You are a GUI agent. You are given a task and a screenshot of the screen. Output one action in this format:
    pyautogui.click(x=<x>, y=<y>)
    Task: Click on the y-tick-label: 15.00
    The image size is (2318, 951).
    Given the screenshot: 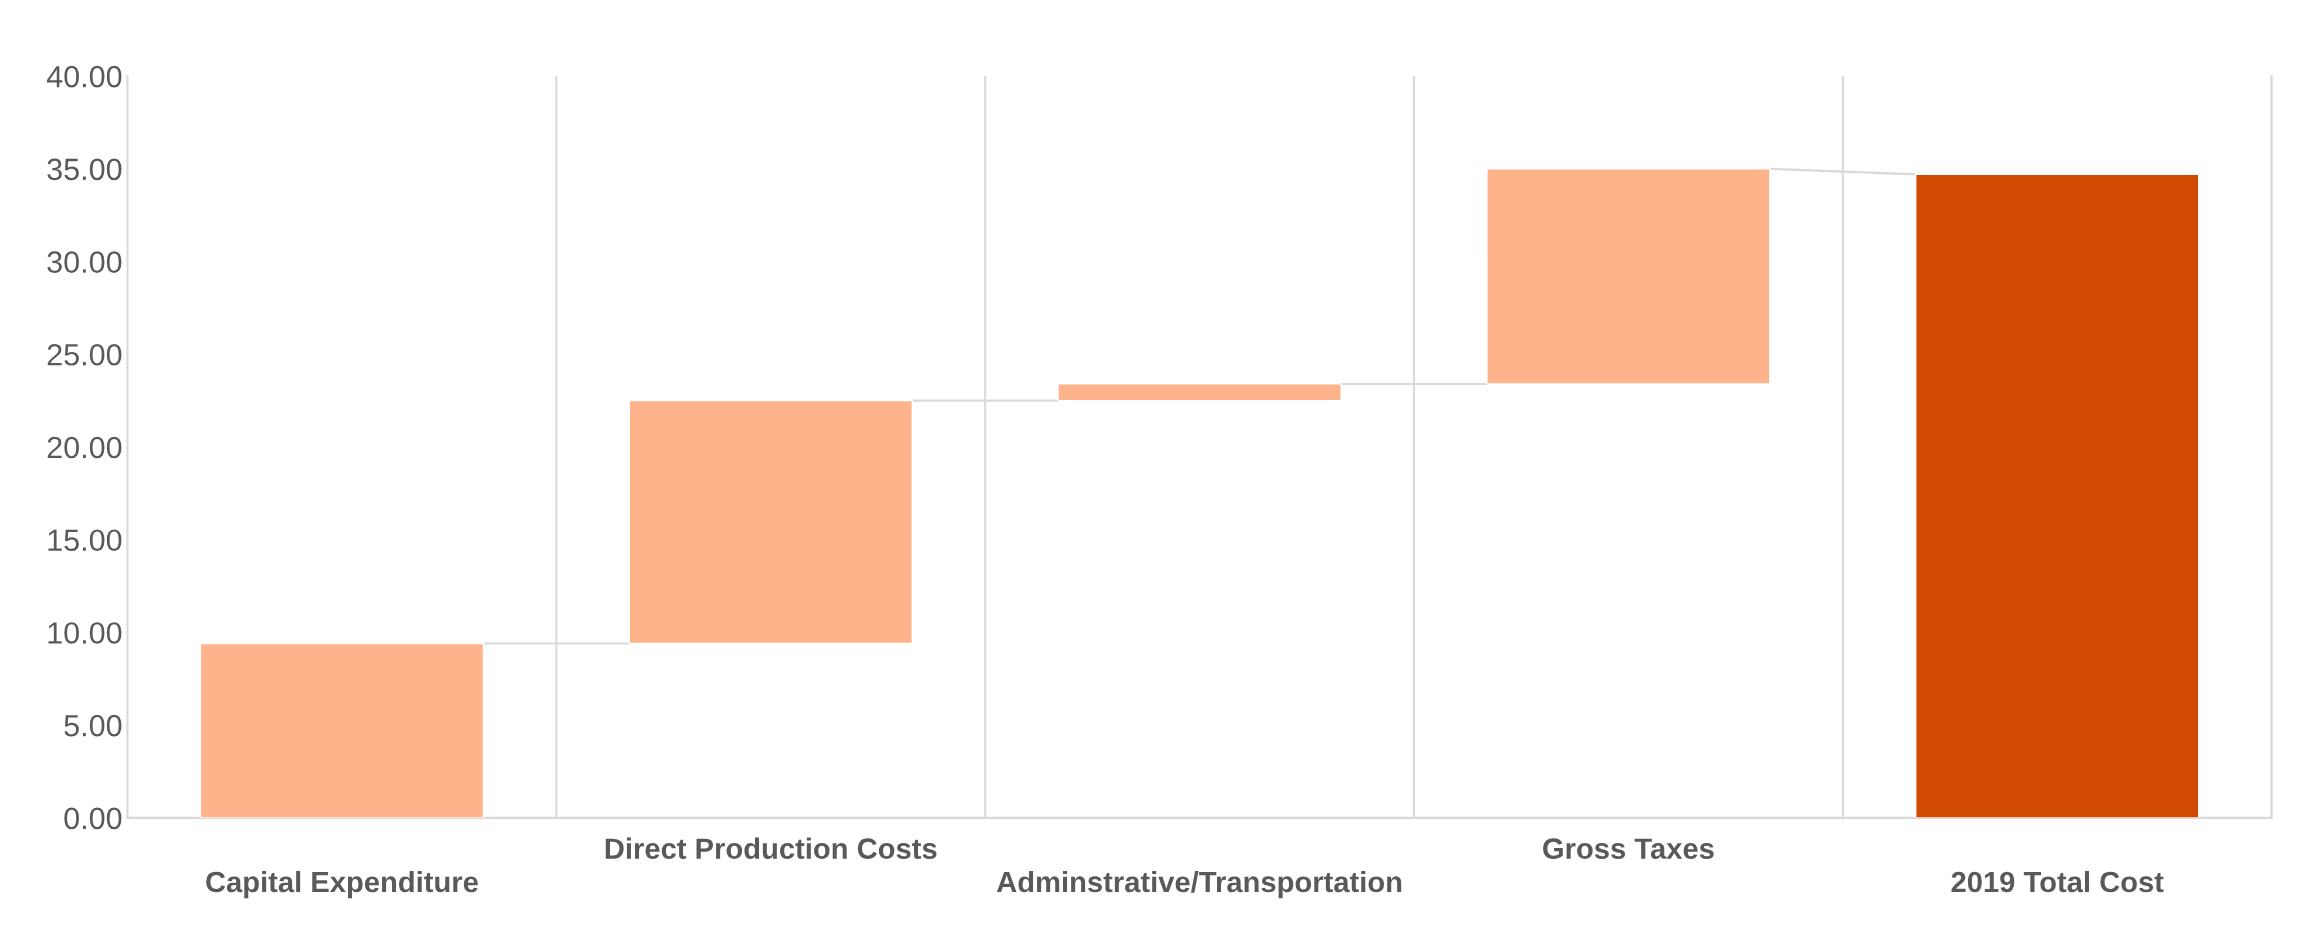 What is the action you would take?
    pyautogui.click(x=85, y=540)
    